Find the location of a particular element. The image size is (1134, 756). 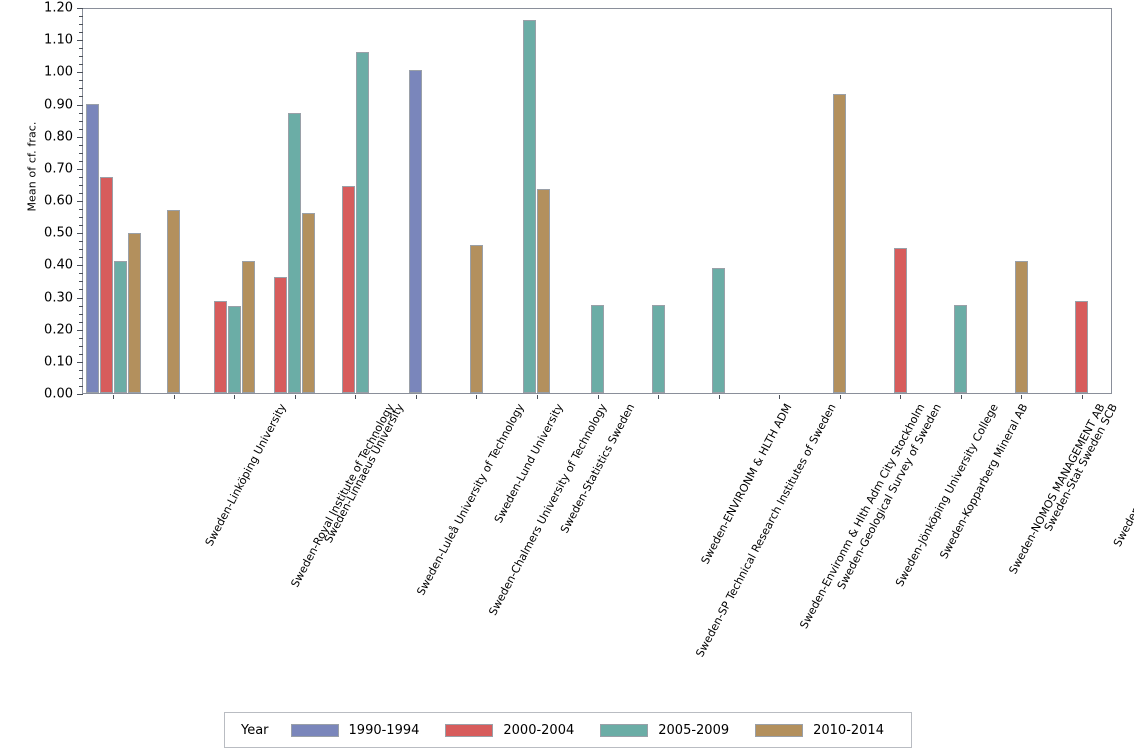

x-axis-label: Sweden-ENVIRONM & HLTH ADM is located at coordinates (746, 484).